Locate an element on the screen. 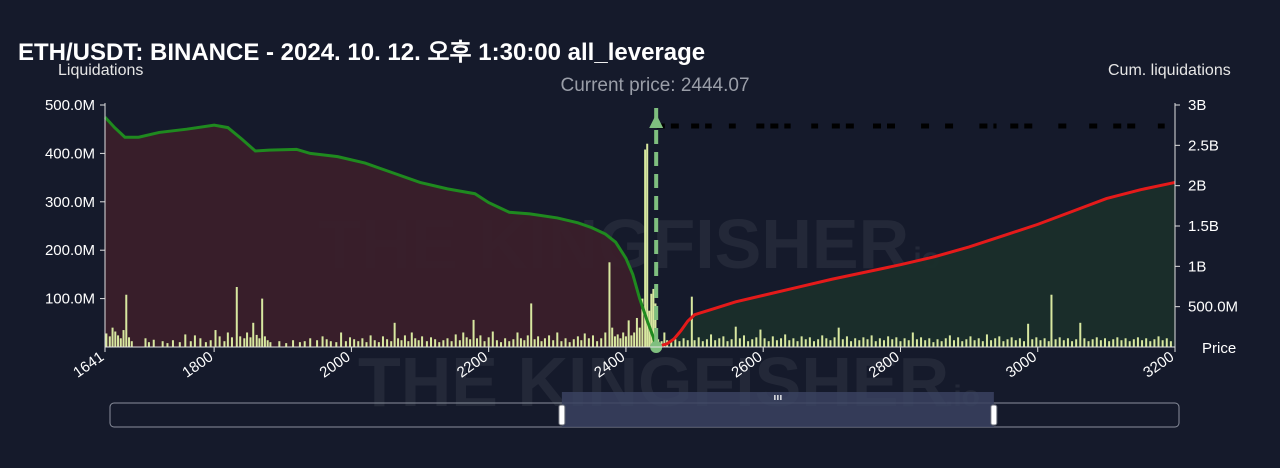 Image resolution: width=1280 pixels, height=468 pixels. x-tick-label: 3200 is located at coordinates (1158, 364).